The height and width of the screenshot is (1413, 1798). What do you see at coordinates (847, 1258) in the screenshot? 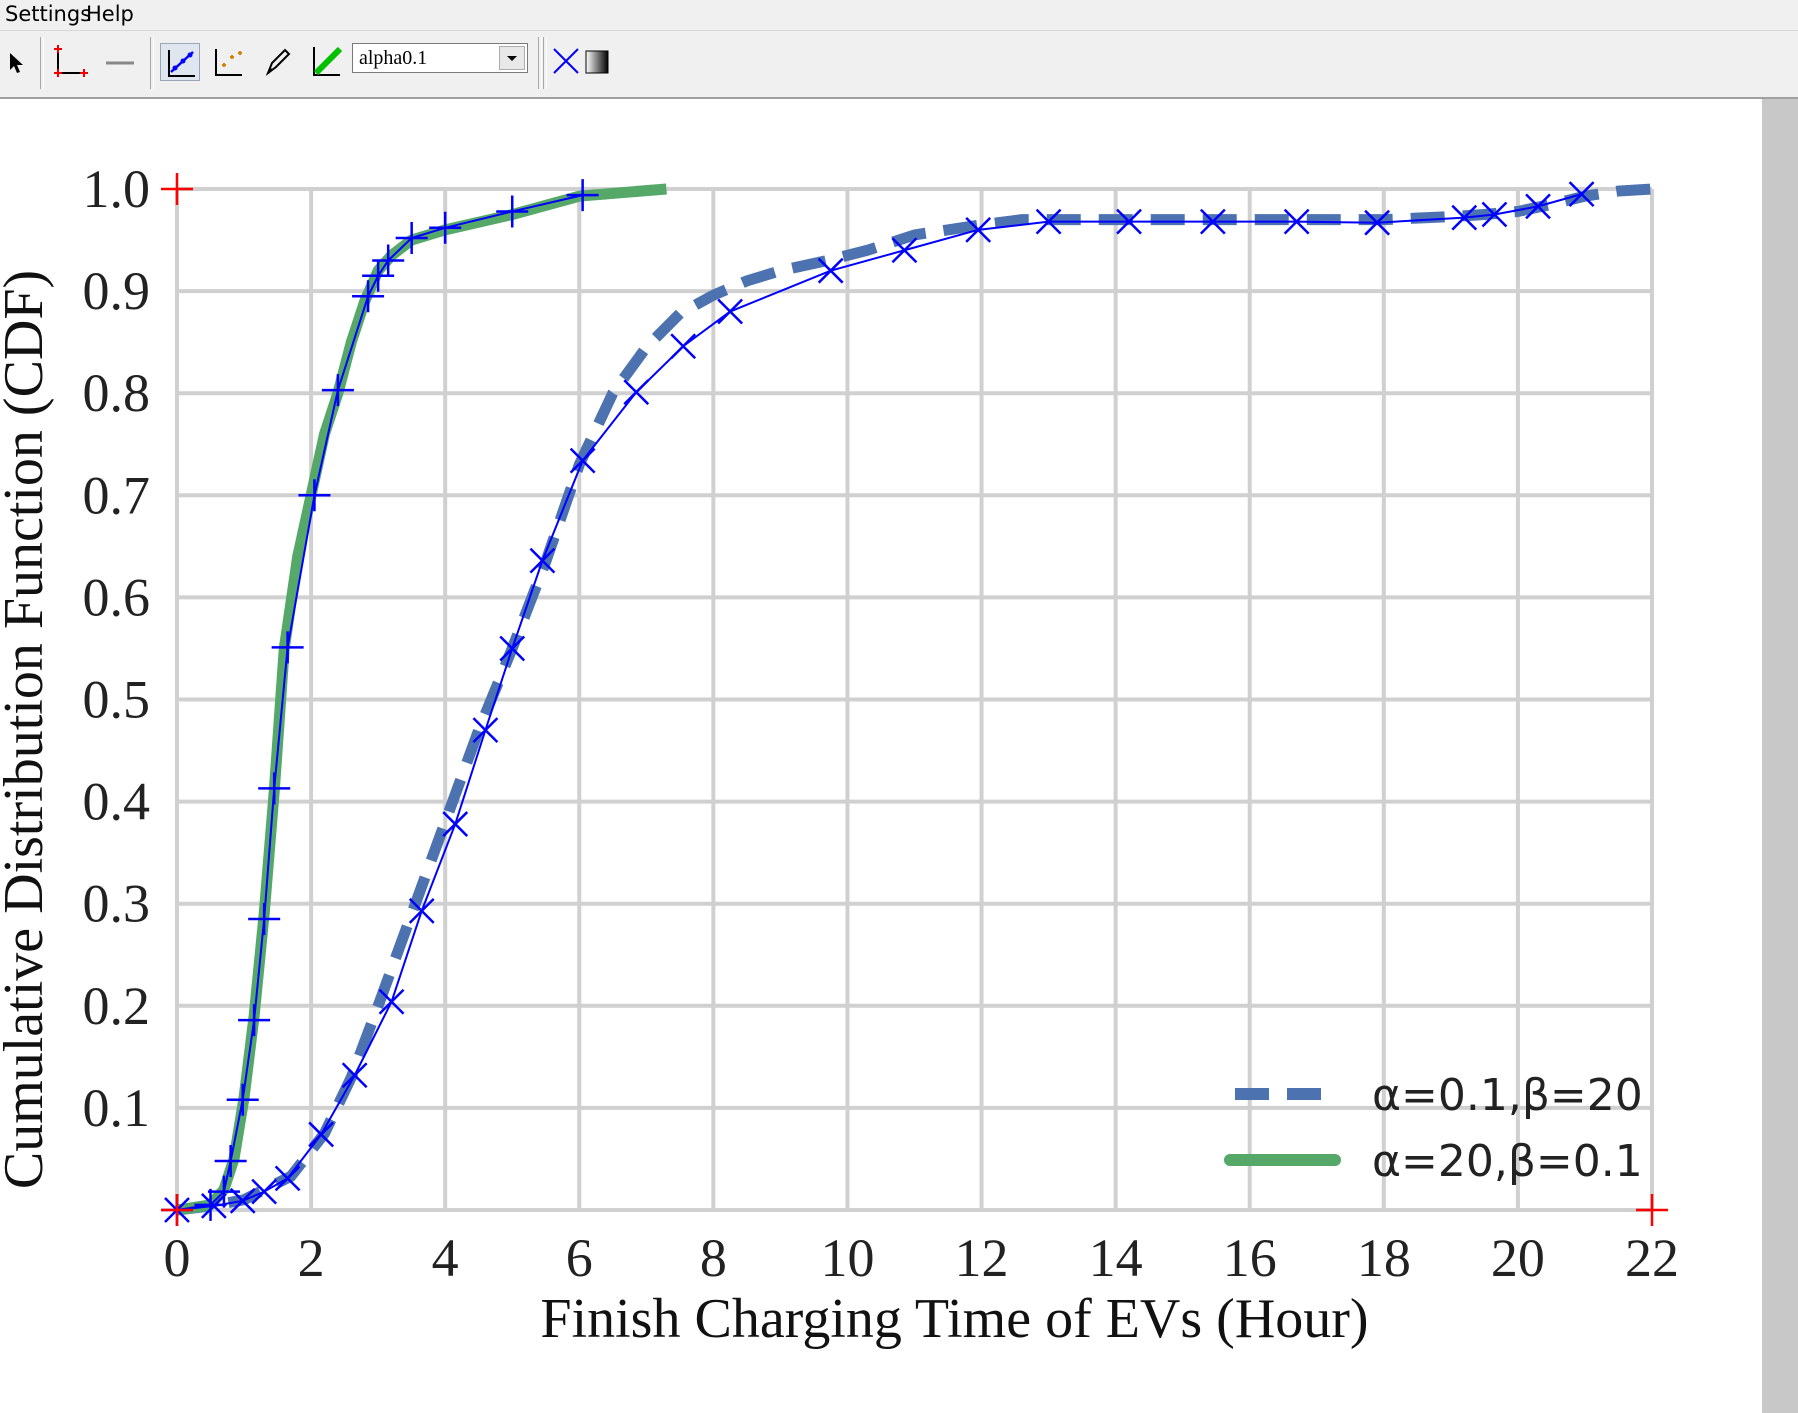
I see `x-tick-label: 10` at bounding box center [847, 1258].